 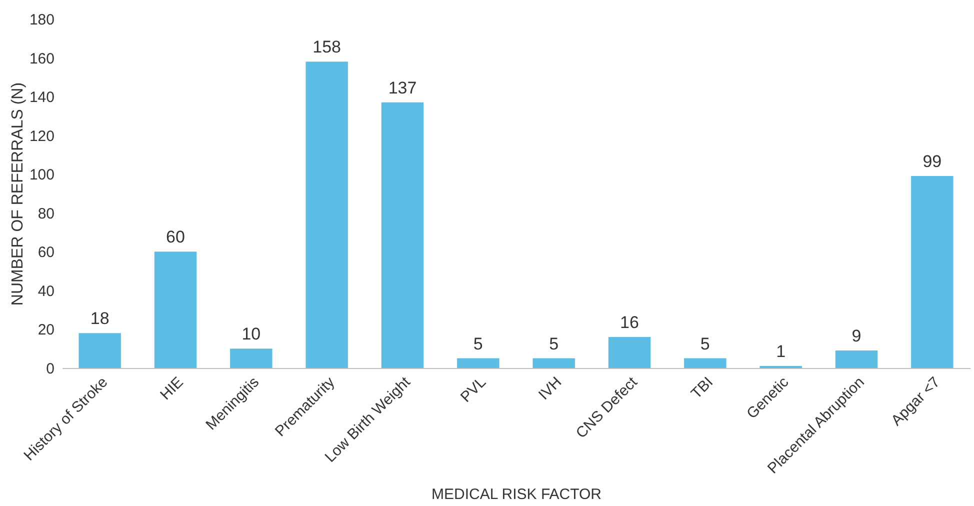 I want to click on y-tick-label: 20, so click(x=46, y=330).